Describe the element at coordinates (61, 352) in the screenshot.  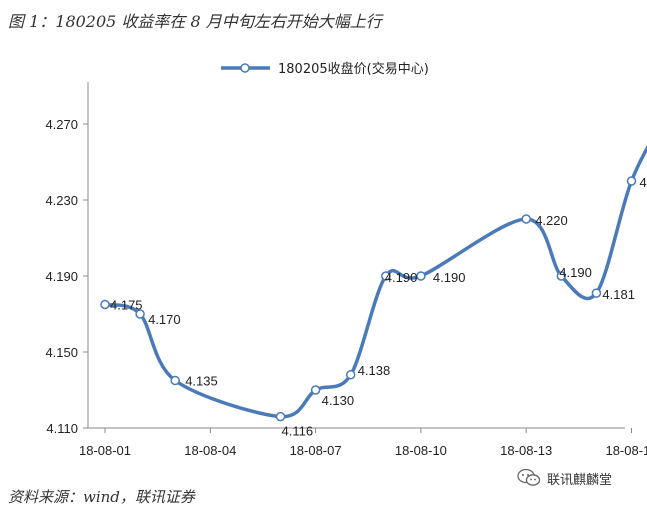
I see `y-tick-label: 4.150` at that location.